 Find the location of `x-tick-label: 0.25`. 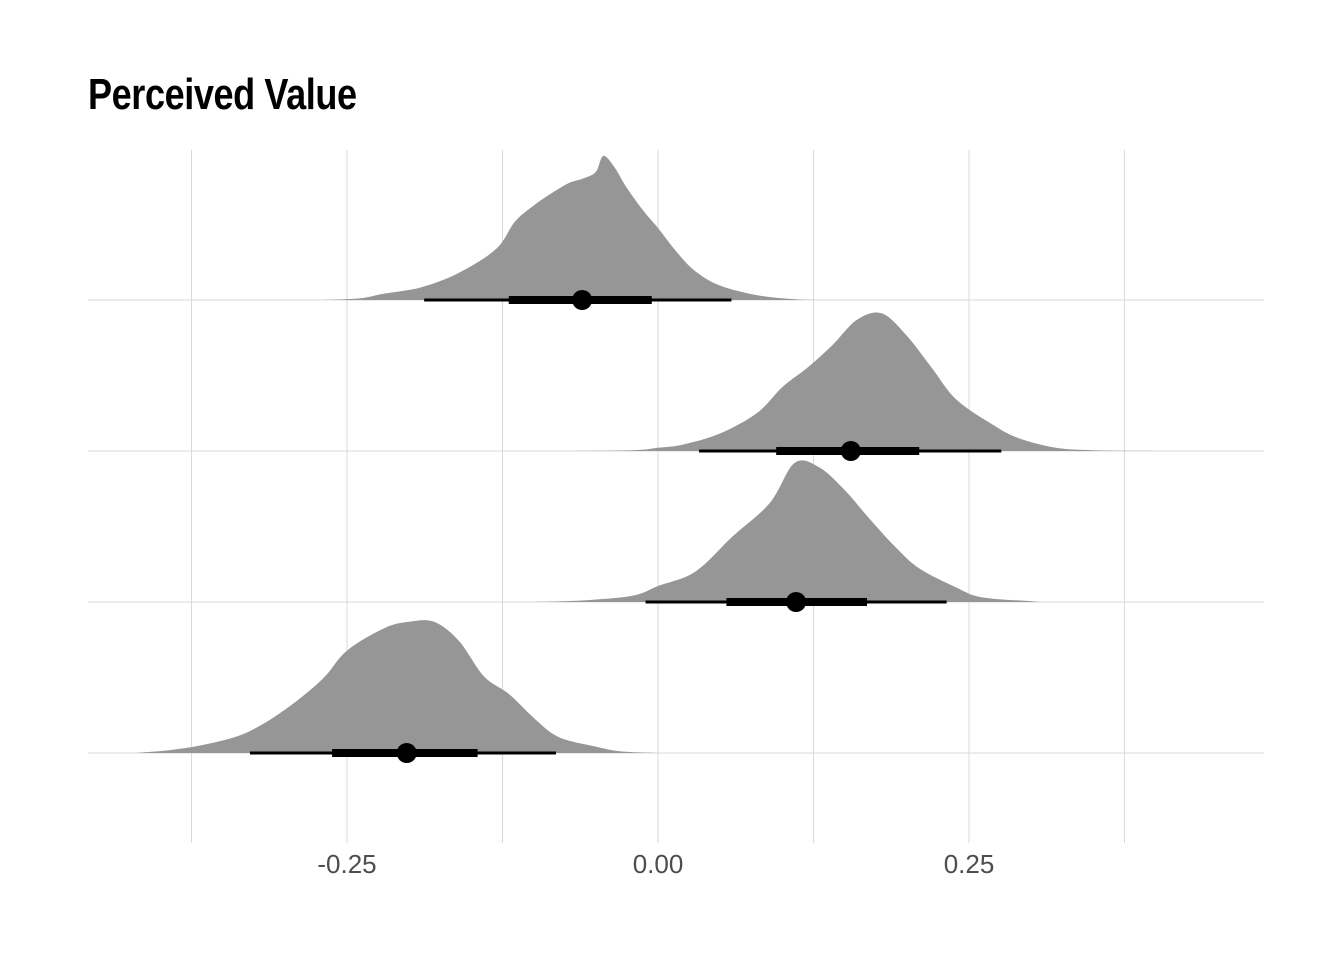

x-tick-label: 0.25 is located at coordinates (969, 864).